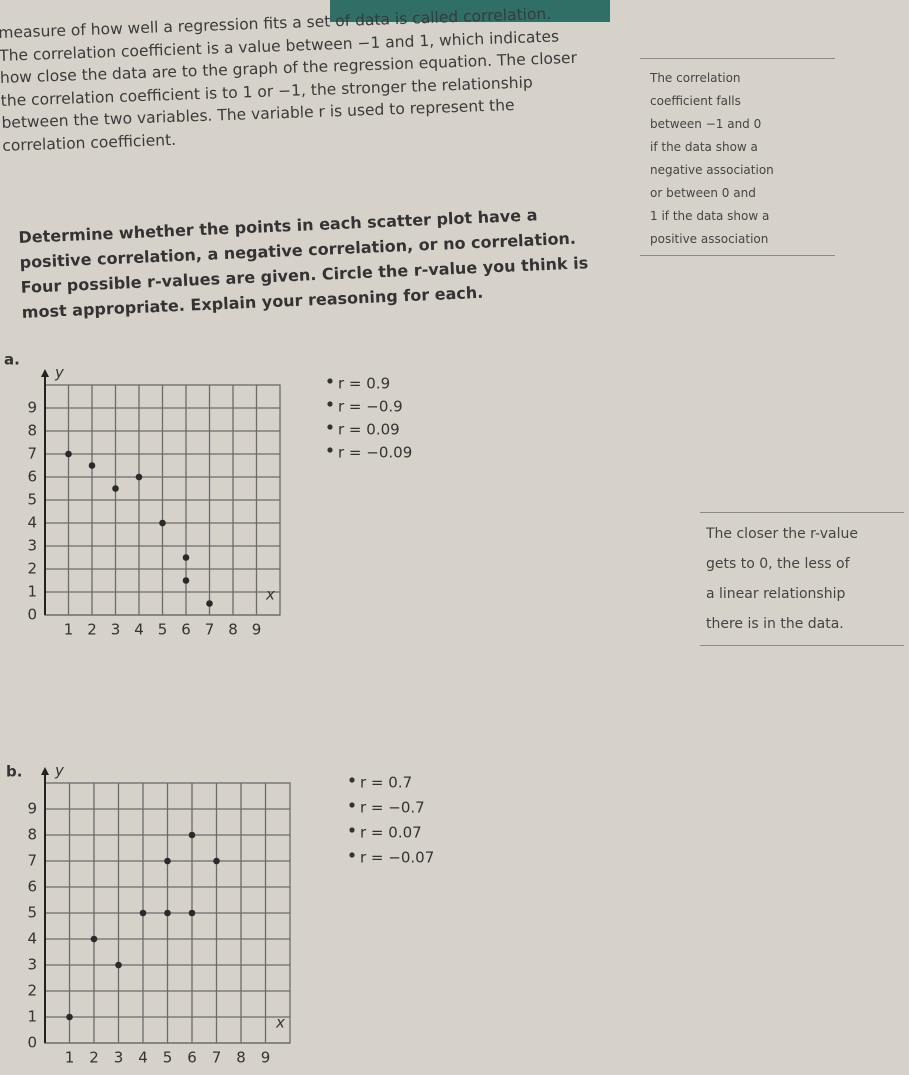 The height and width of the screenshot is (1075, 909). What do you see at coordinates (712, 170) in the screenshot?
I see `text-line: negative association` at bounding box center [712, 170].